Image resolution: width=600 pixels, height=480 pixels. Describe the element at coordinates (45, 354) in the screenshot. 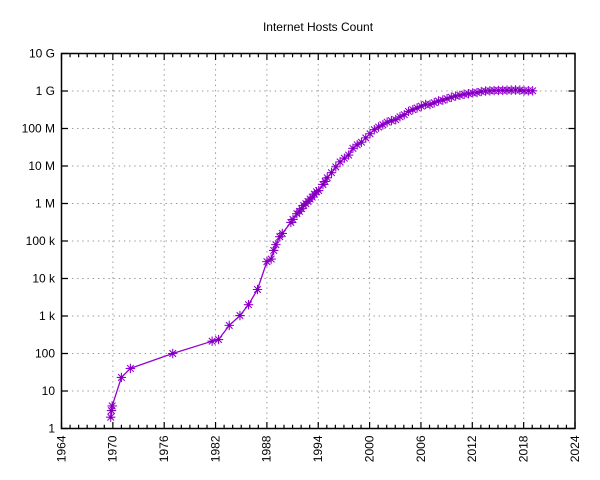

I see `svg-text: 100` at that location.